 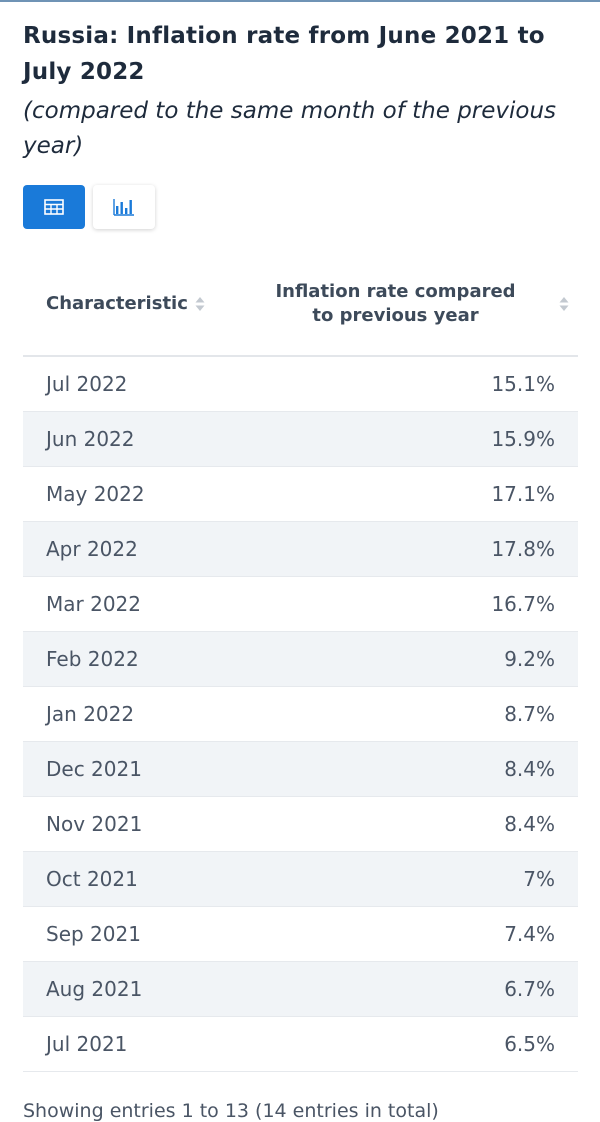 What do you see at coordinates (420, 604) in the screenshot?
I see `row-value: 16.7%` at bounding box center [420, 604].